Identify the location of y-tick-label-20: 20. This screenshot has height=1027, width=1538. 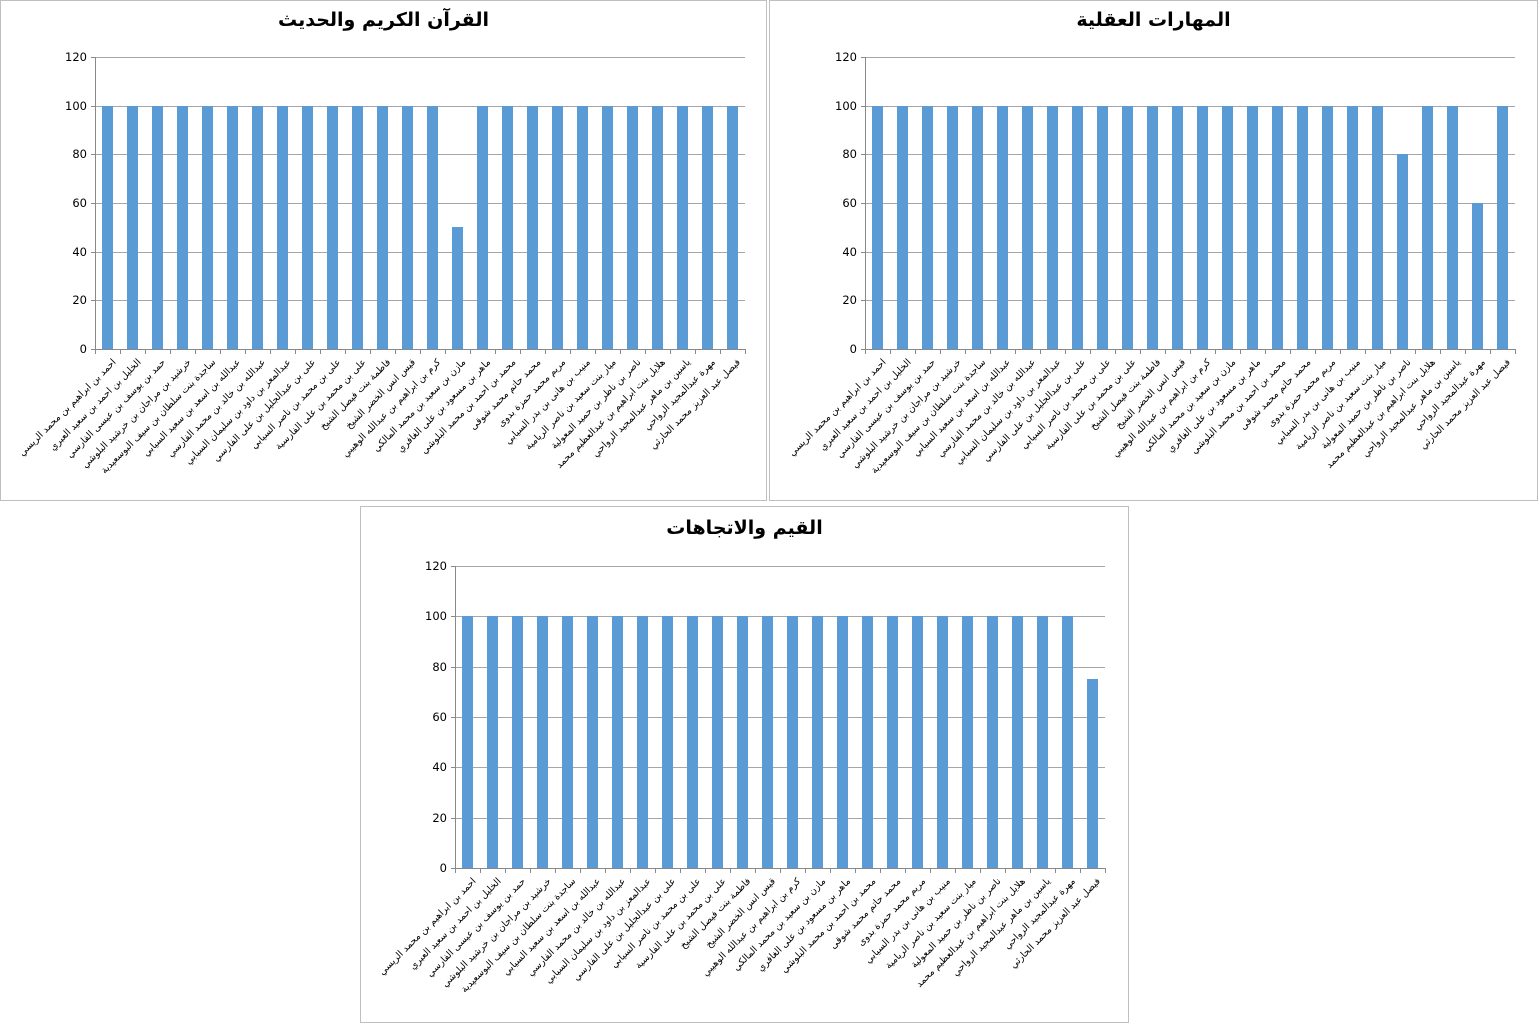
(849, 300).